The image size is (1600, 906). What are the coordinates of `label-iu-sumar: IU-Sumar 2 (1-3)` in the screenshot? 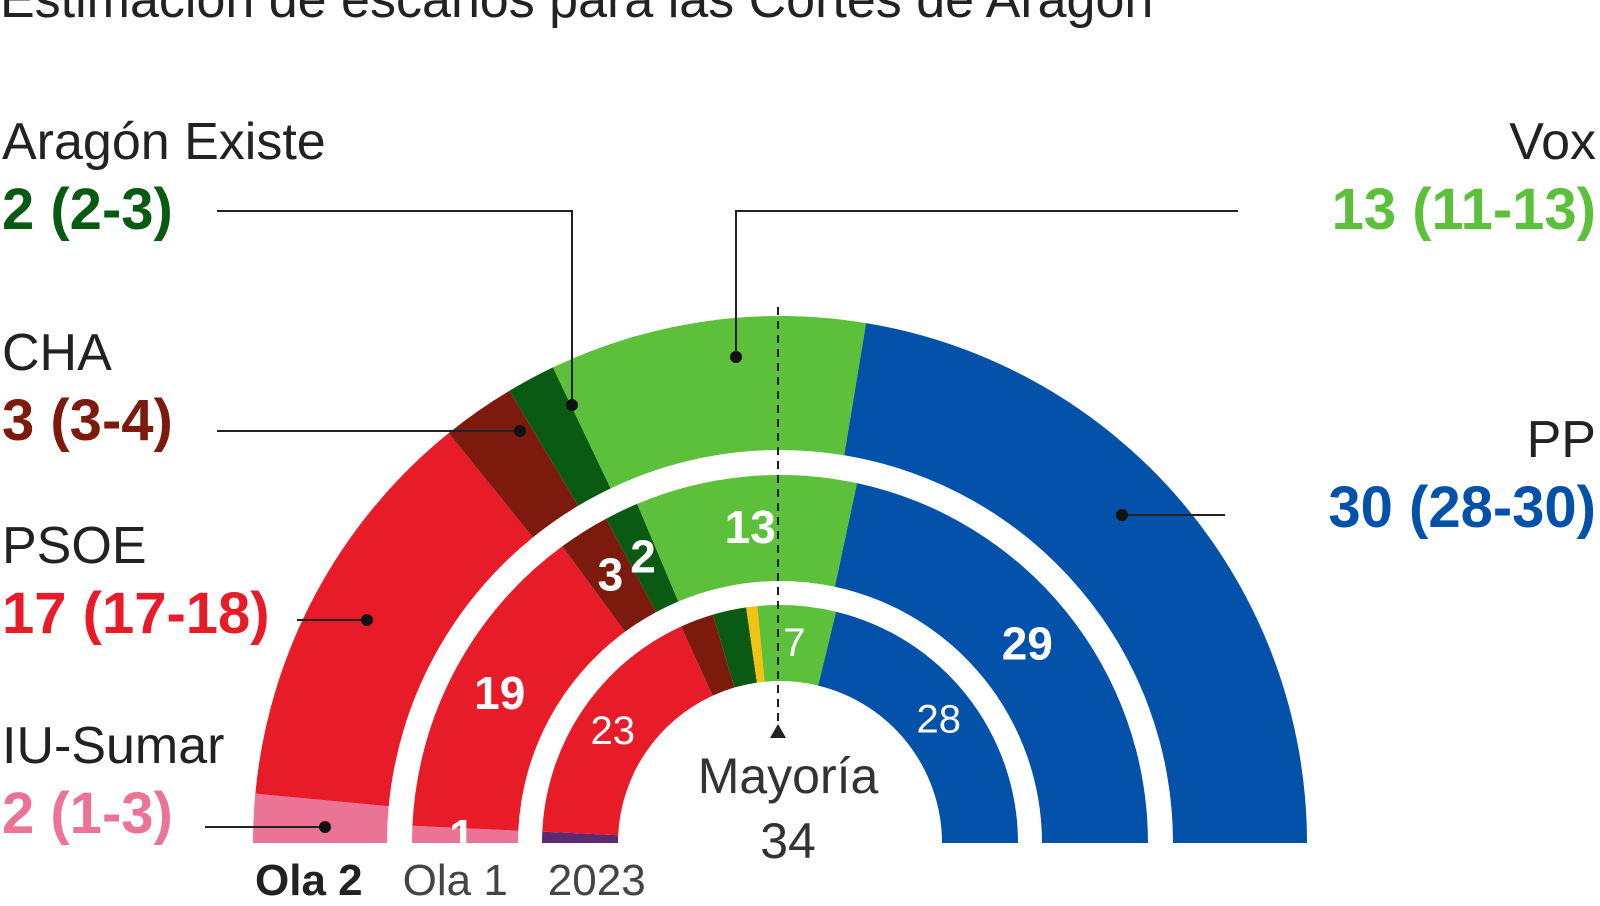 It's located at (113, 781).